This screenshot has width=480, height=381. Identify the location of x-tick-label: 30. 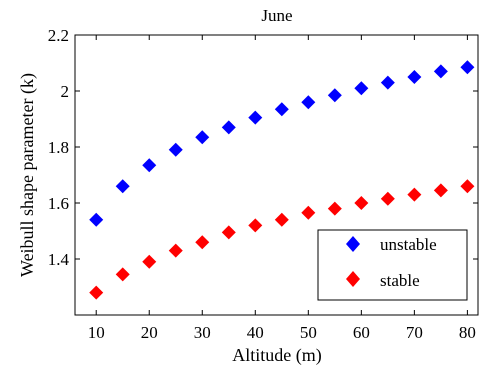
(202, 332).